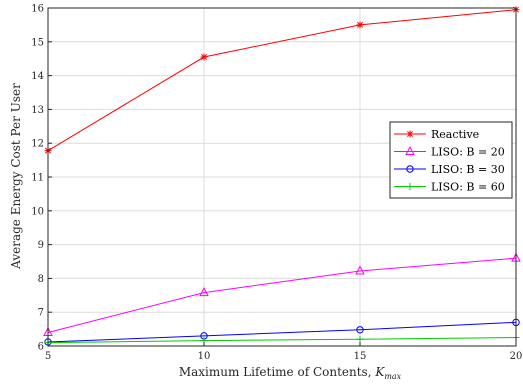  What do you see at coordinates (468, 152) in the screenshot?
I see `legend-label-1: LISO: B = 20` at bounding box center [468, 152].